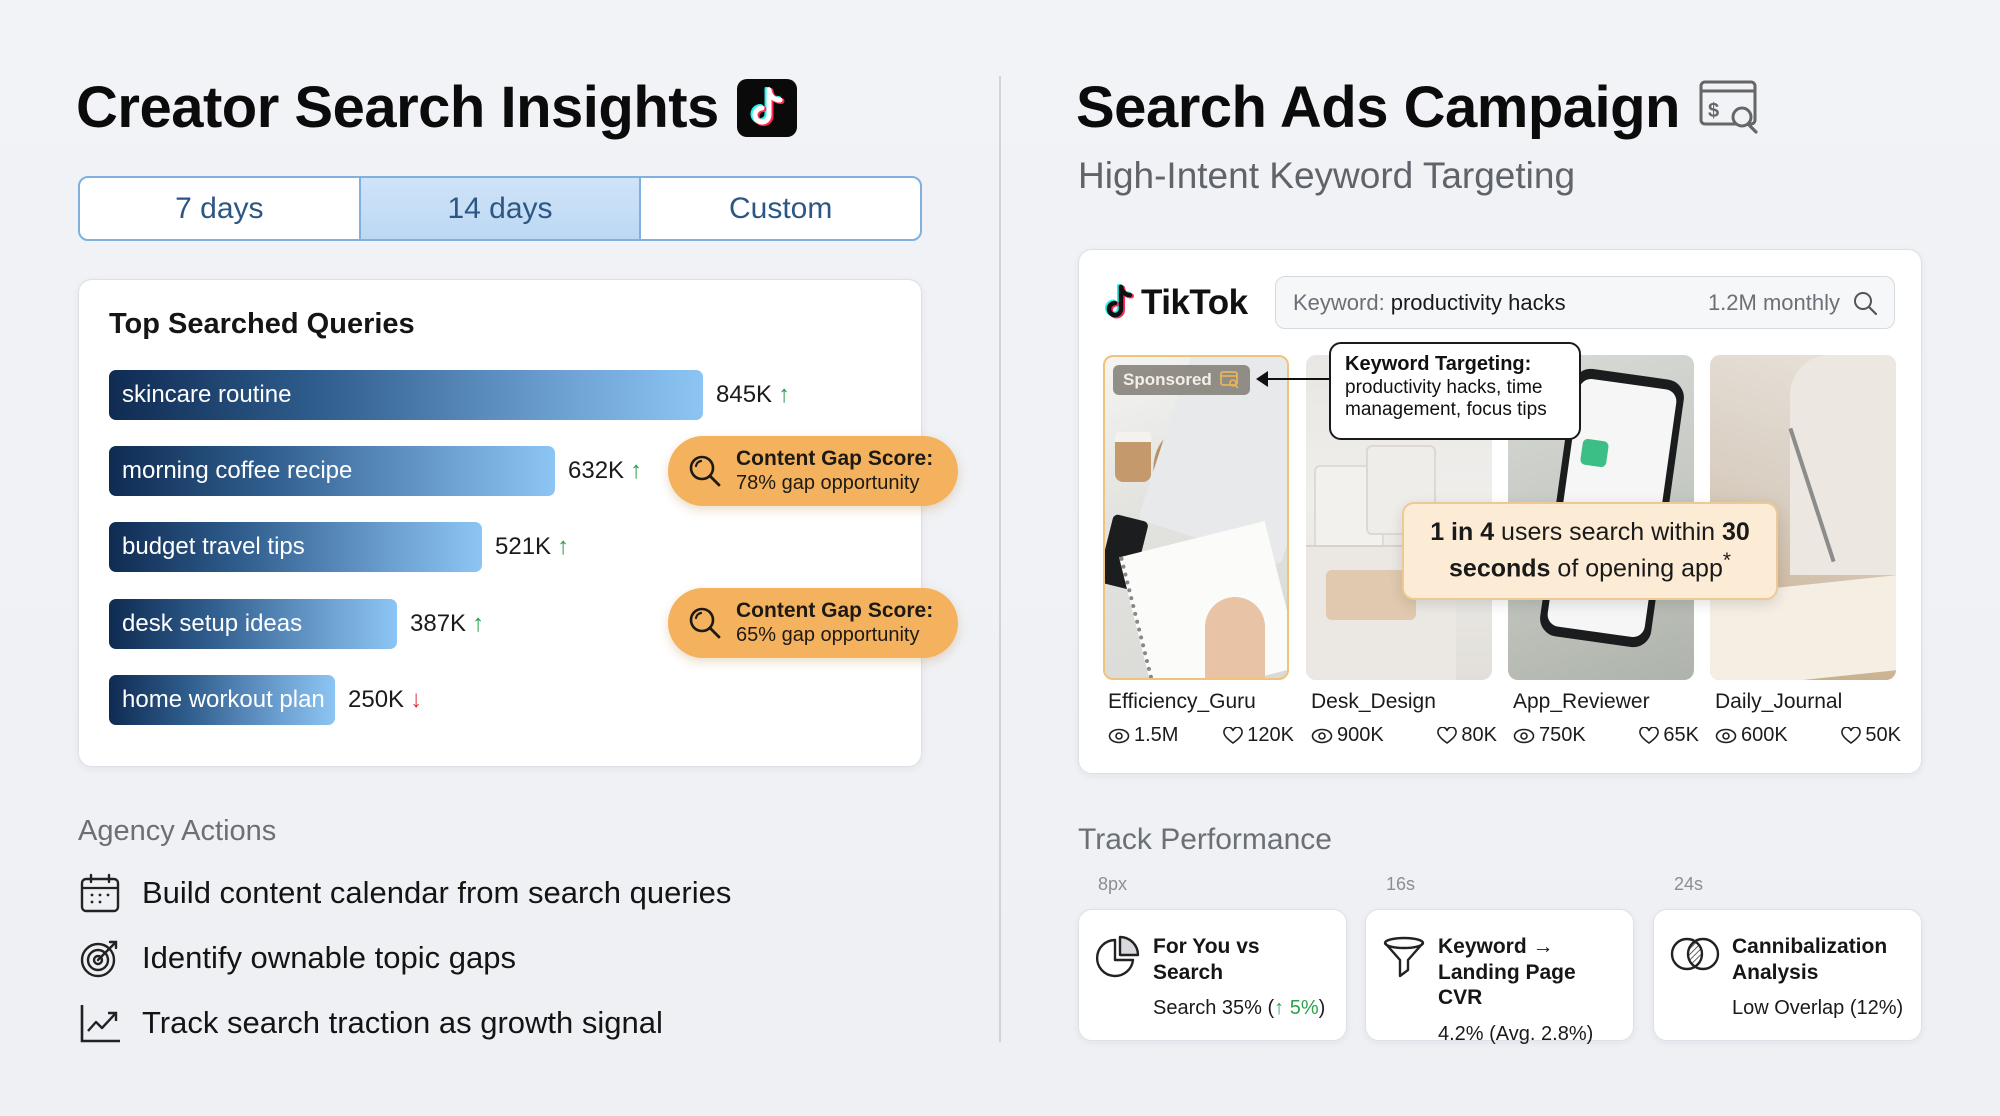 This screenshot has width=2000, height=1116. What do you see at coordinates (1295, 379) in the screenshot?
I see `callout-connector-line` at bounding box center [1295, 379].